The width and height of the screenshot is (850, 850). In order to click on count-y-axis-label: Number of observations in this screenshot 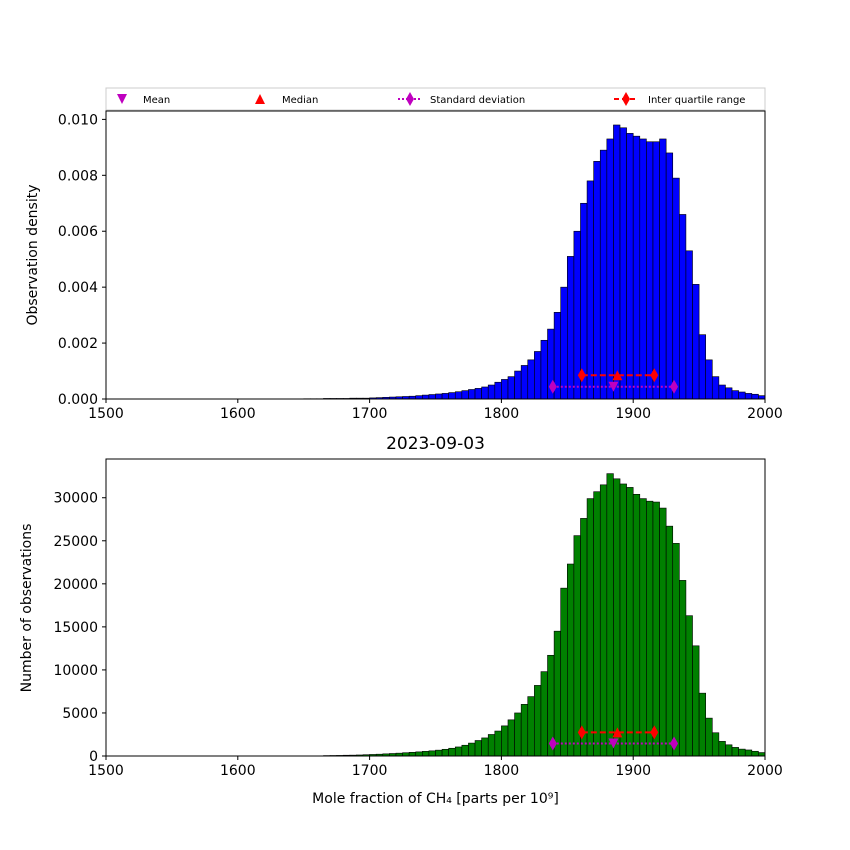, I will do `click(27, 608)`.